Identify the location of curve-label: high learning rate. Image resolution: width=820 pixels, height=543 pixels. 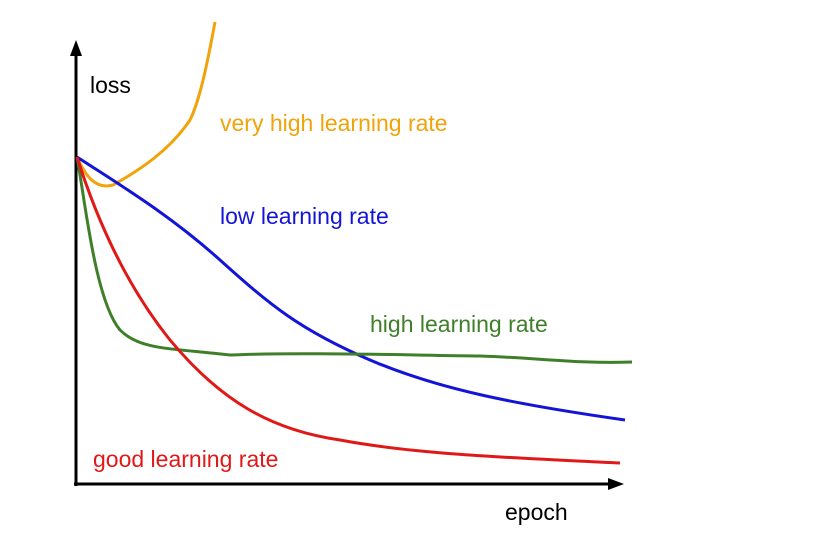
(459, 324).